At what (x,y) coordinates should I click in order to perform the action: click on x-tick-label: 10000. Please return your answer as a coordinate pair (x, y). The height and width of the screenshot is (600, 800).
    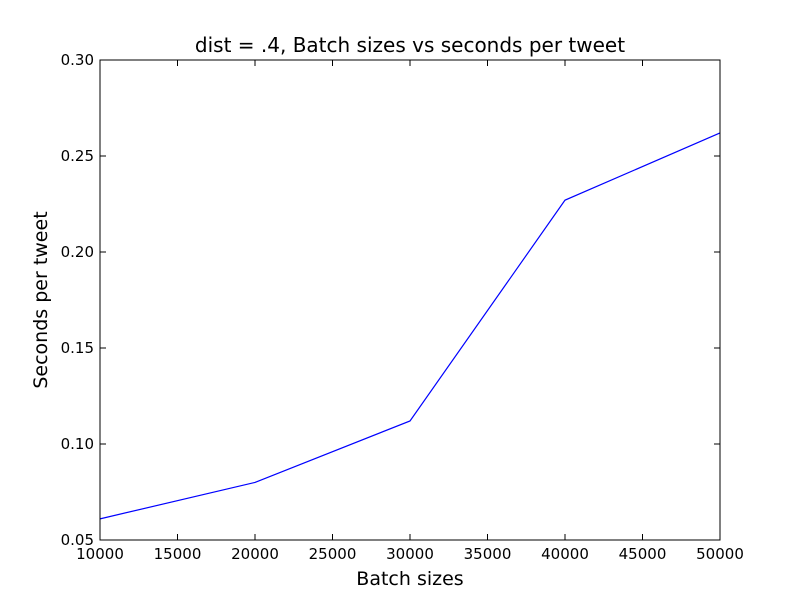
    Looking at the image, I should click on (100, 554).